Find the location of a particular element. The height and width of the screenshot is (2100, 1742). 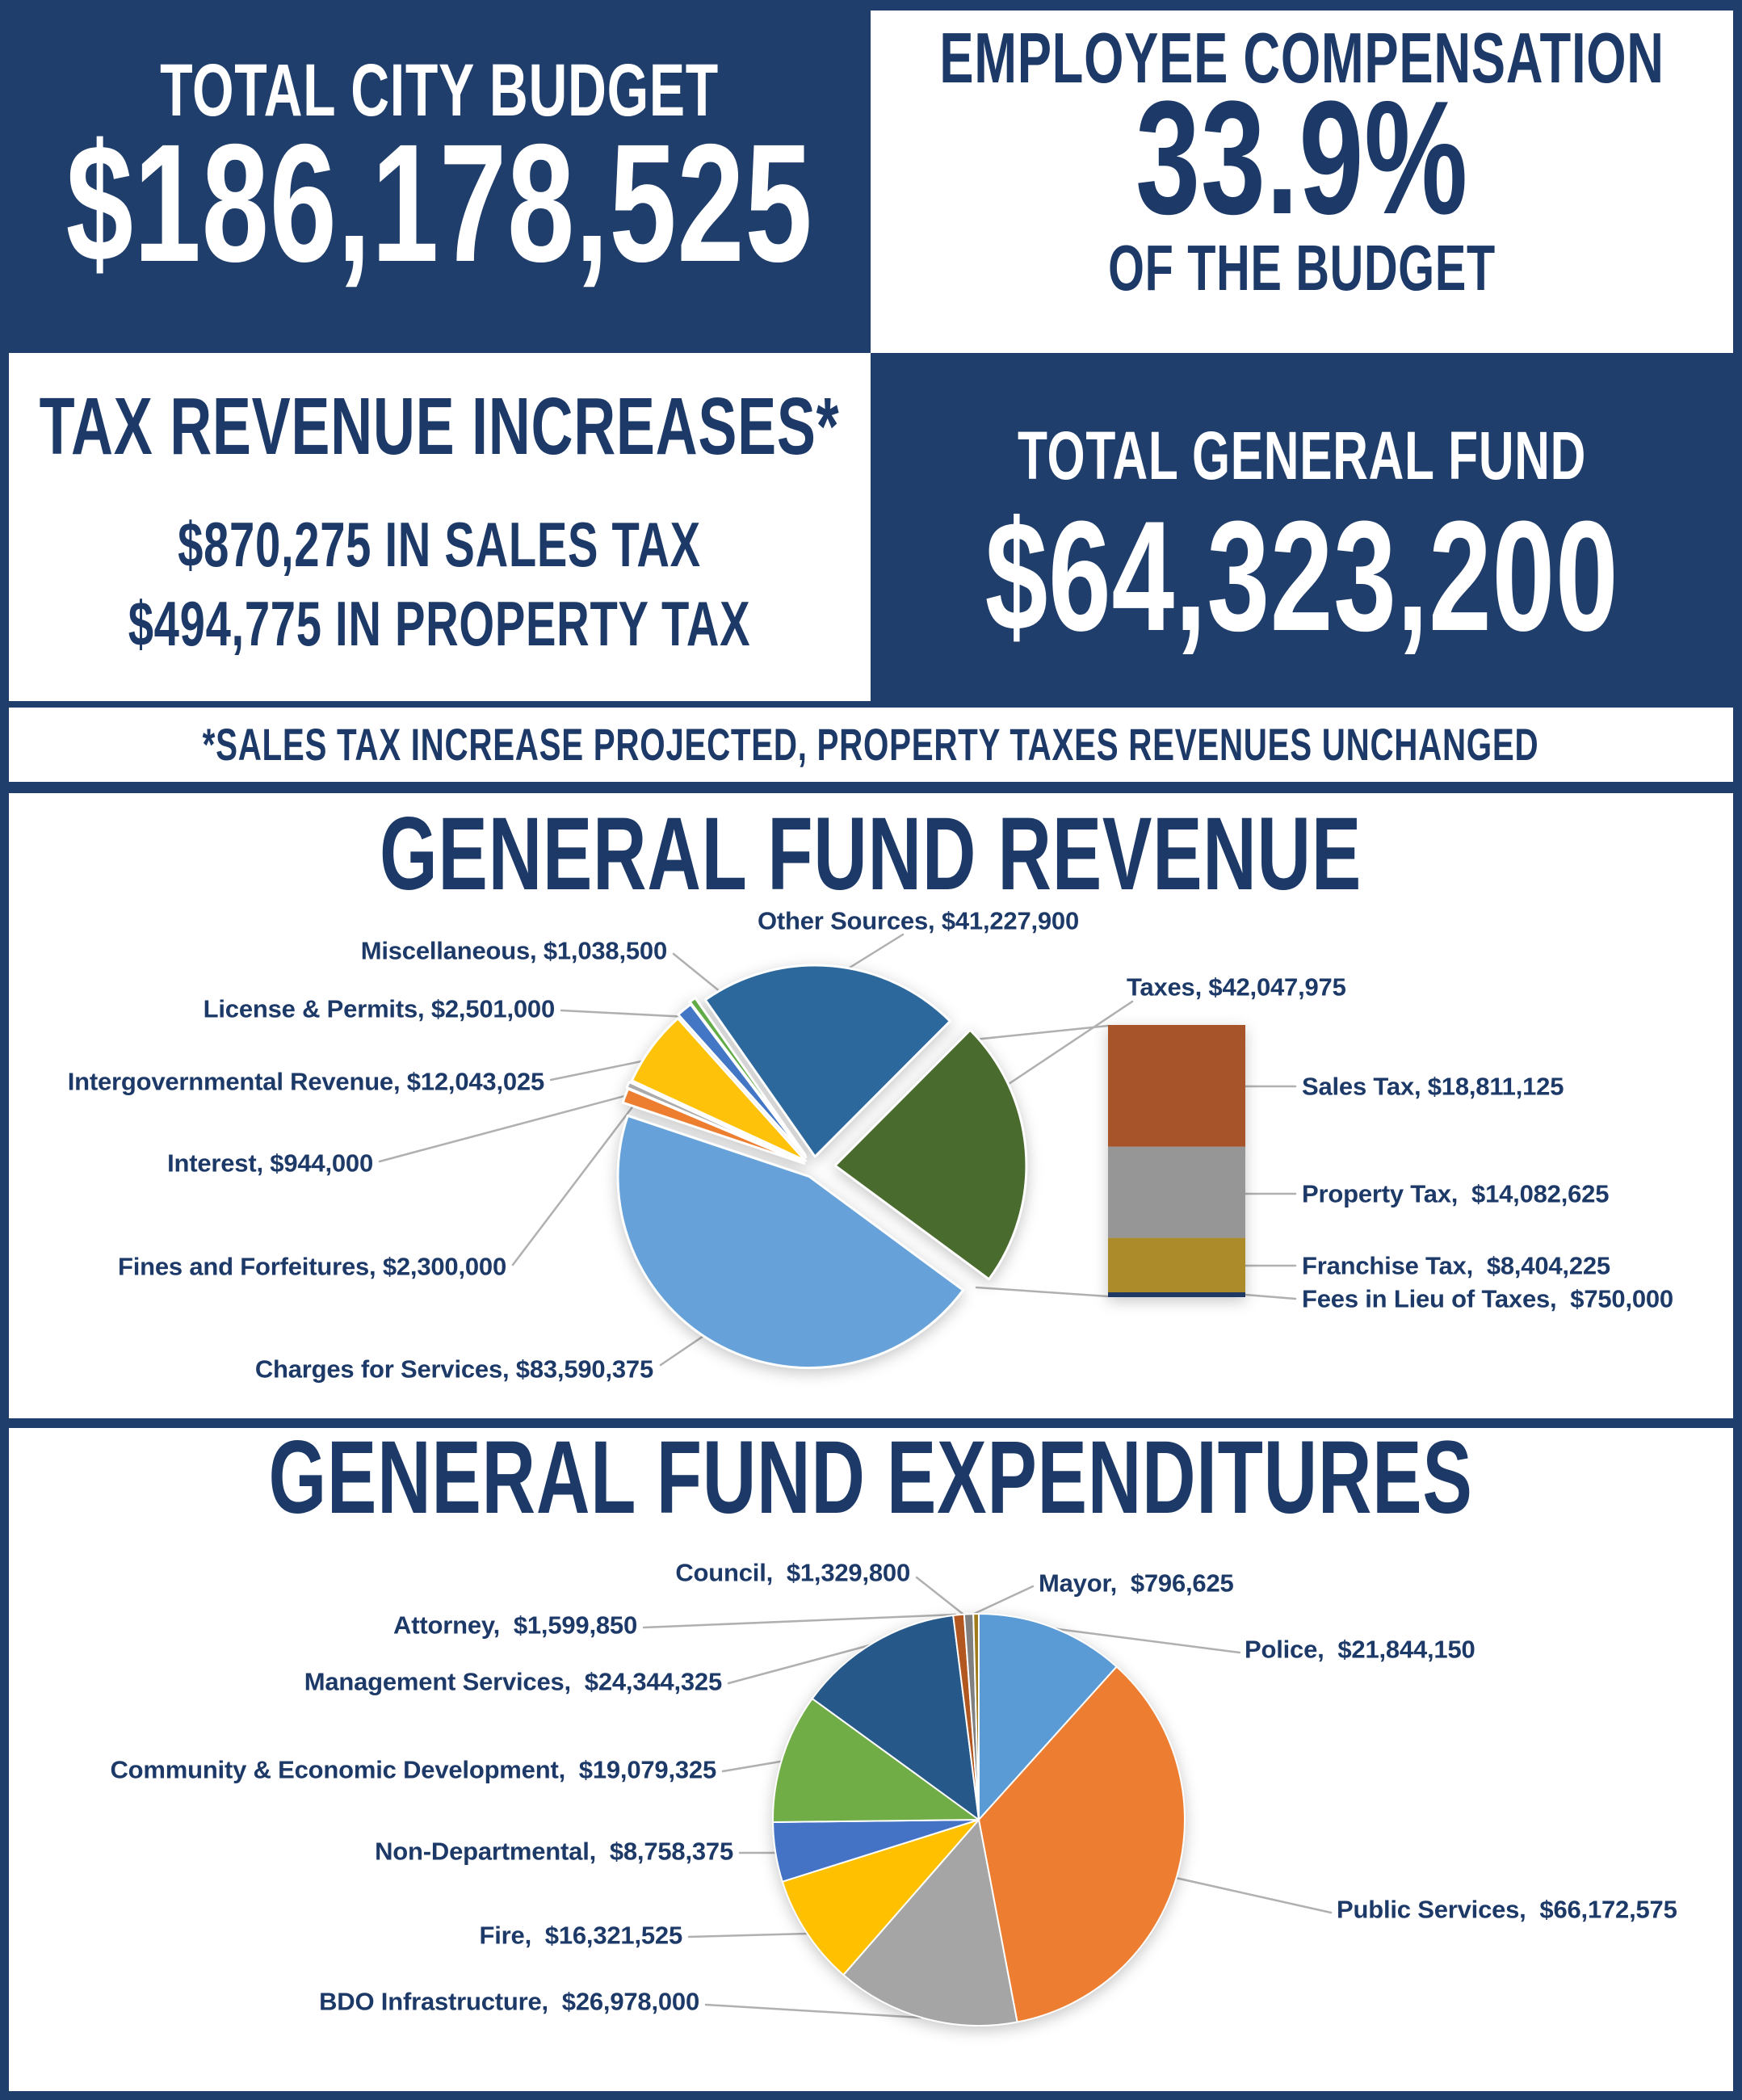

revenue-label-7: Miscellaneous, $1,038,500 is located at coordinates (513, 950).